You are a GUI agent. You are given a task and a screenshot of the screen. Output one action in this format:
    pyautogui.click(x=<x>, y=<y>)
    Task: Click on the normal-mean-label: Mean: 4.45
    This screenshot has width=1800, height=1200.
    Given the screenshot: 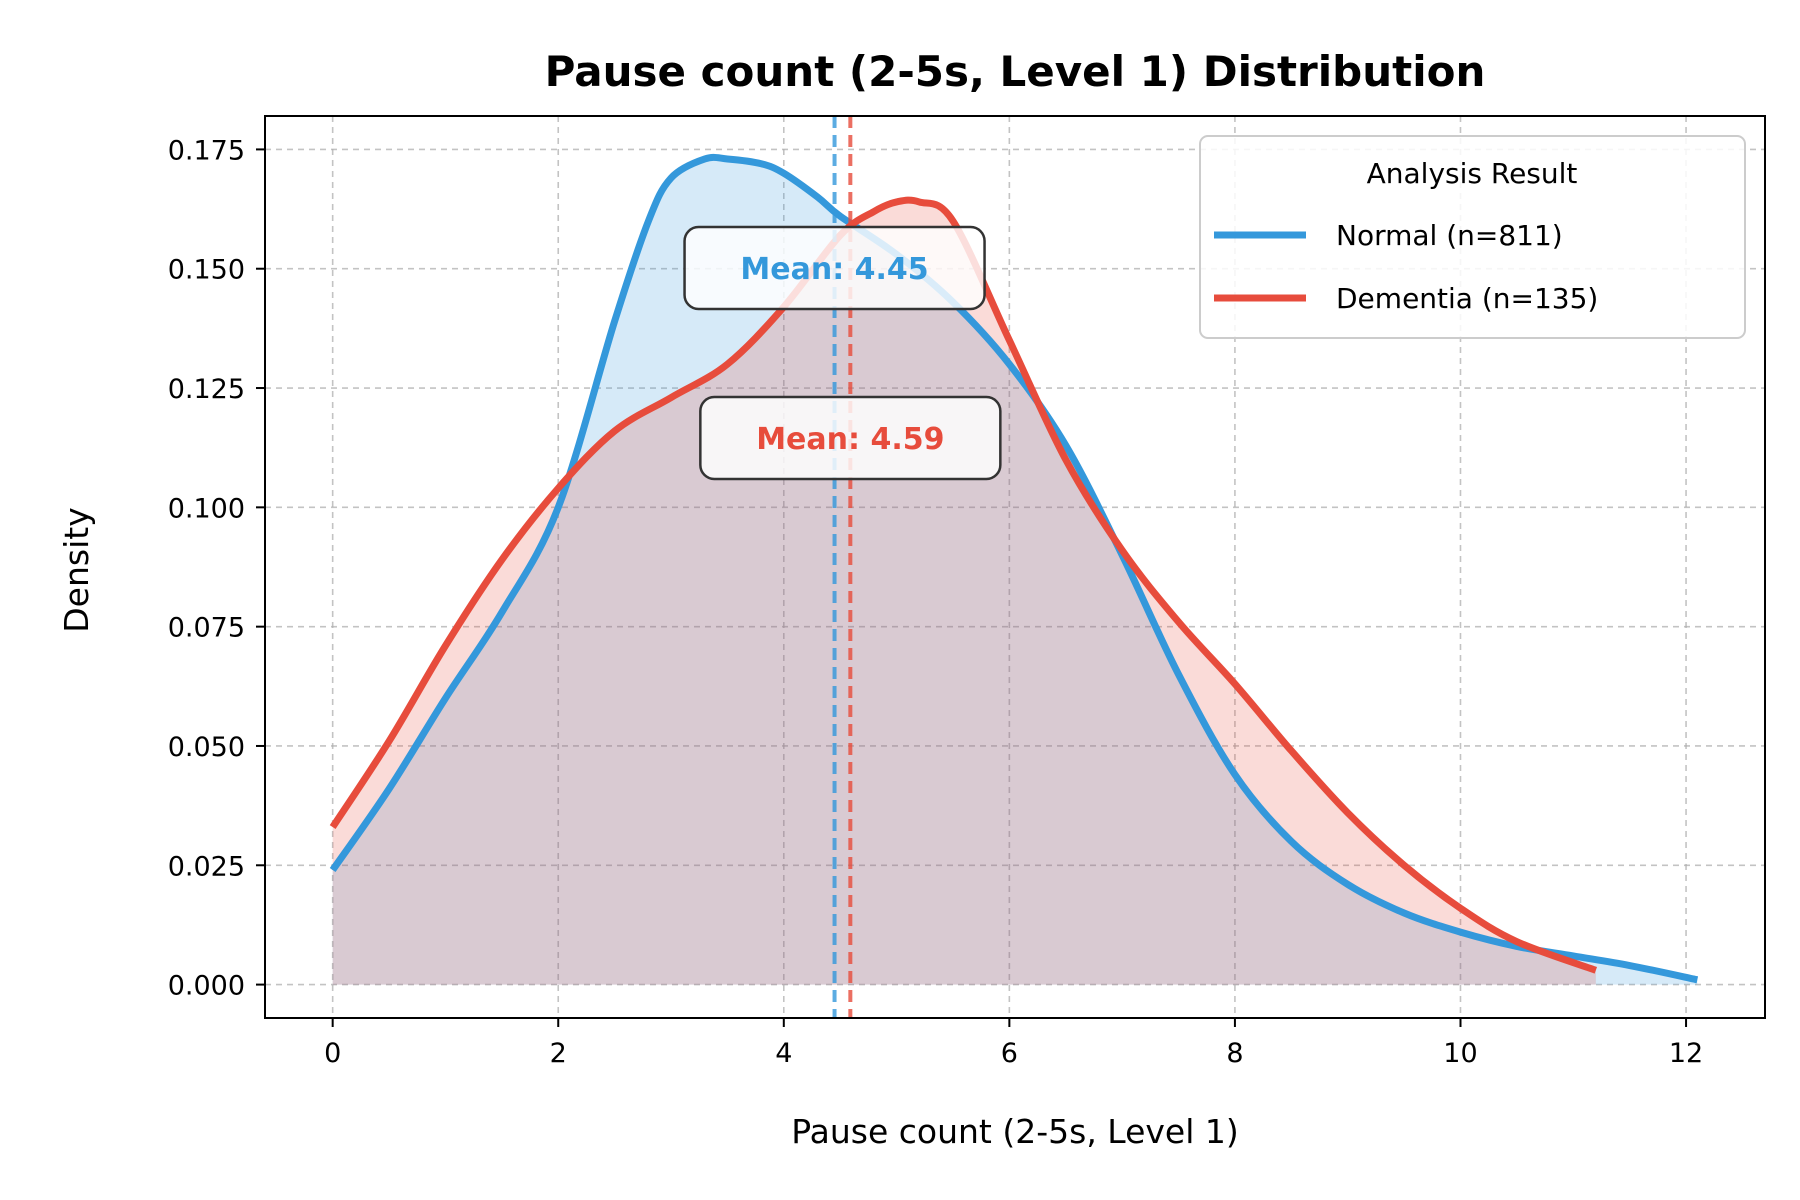 What is the action you would take?
    pyautogui.click(x=834, y=269)
    